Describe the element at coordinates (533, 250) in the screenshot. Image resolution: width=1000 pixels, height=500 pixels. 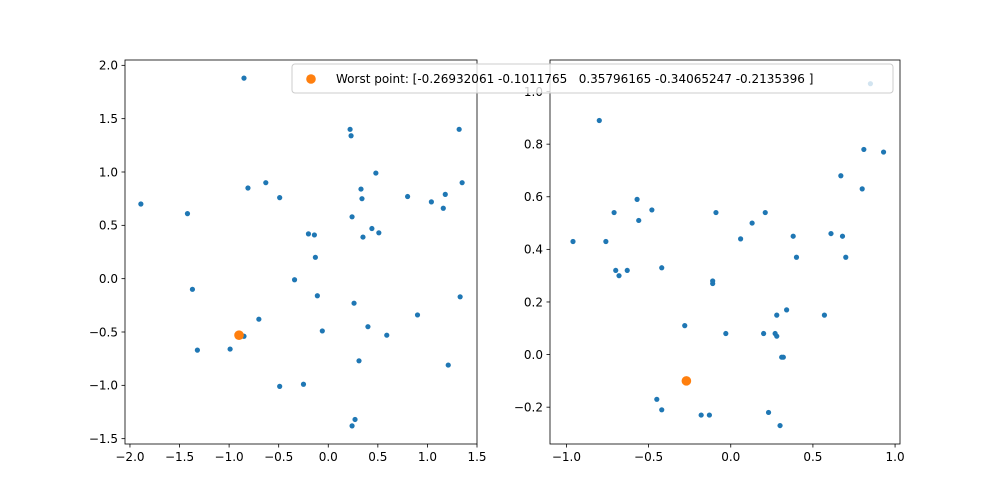
I see `y-tick-label: 0.4` at that location.